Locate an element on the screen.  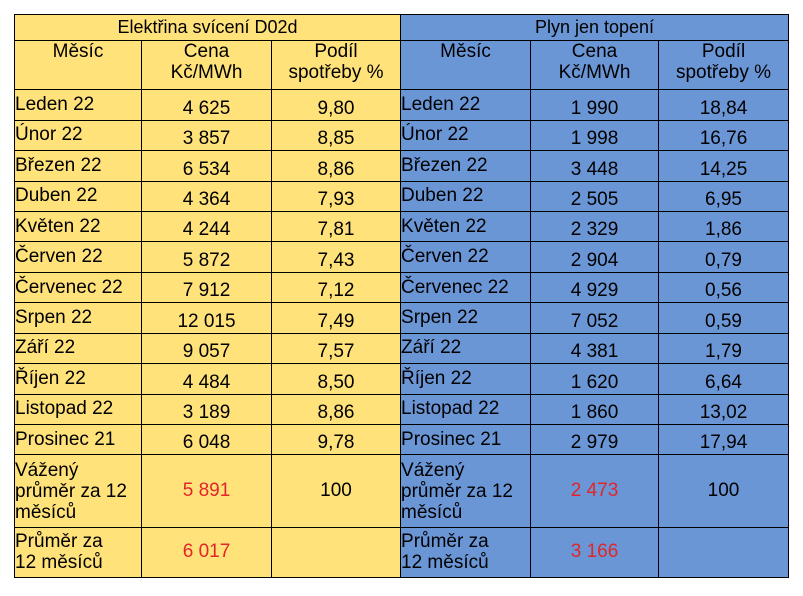
gas-price-cell: 1 620 is located at coordinates (595, 379).